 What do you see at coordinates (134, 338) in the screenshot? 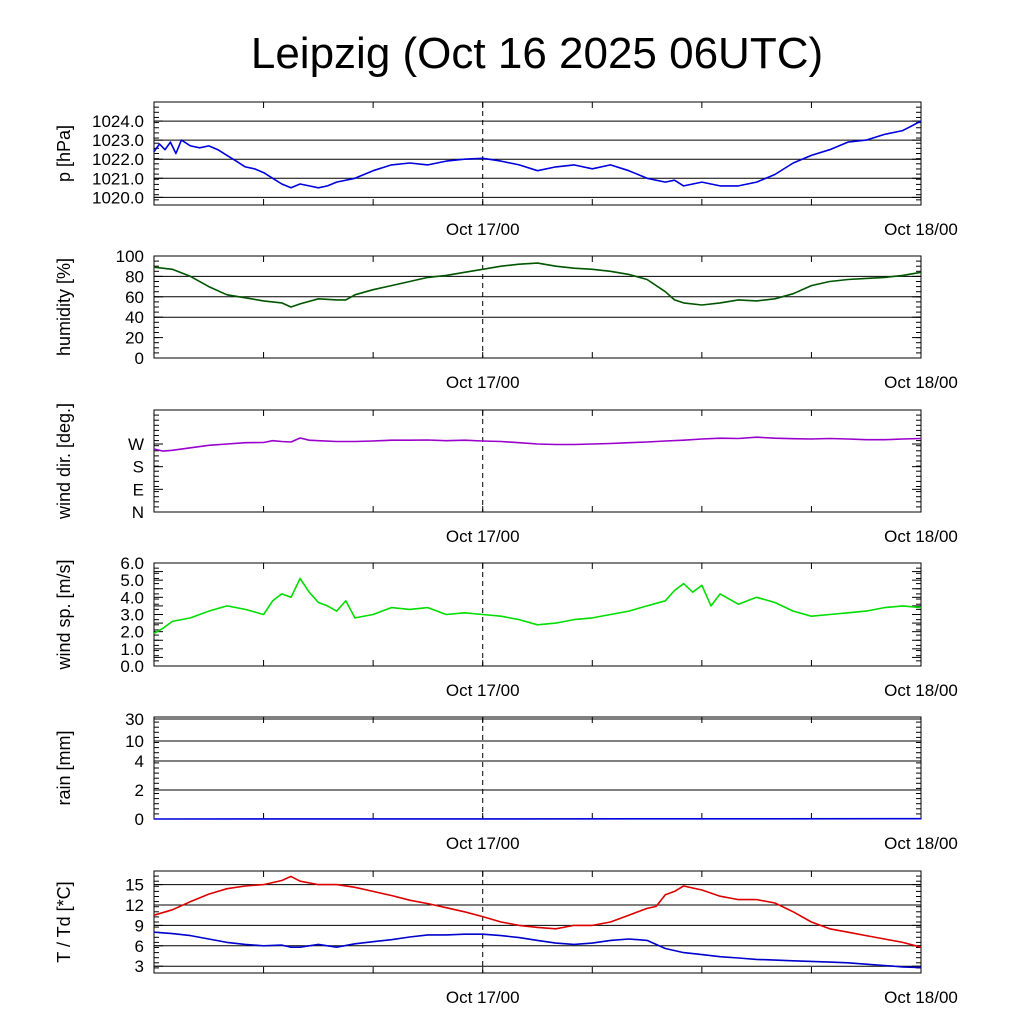
I see `y-tick-label: 20` at bounding box center [134, 338].